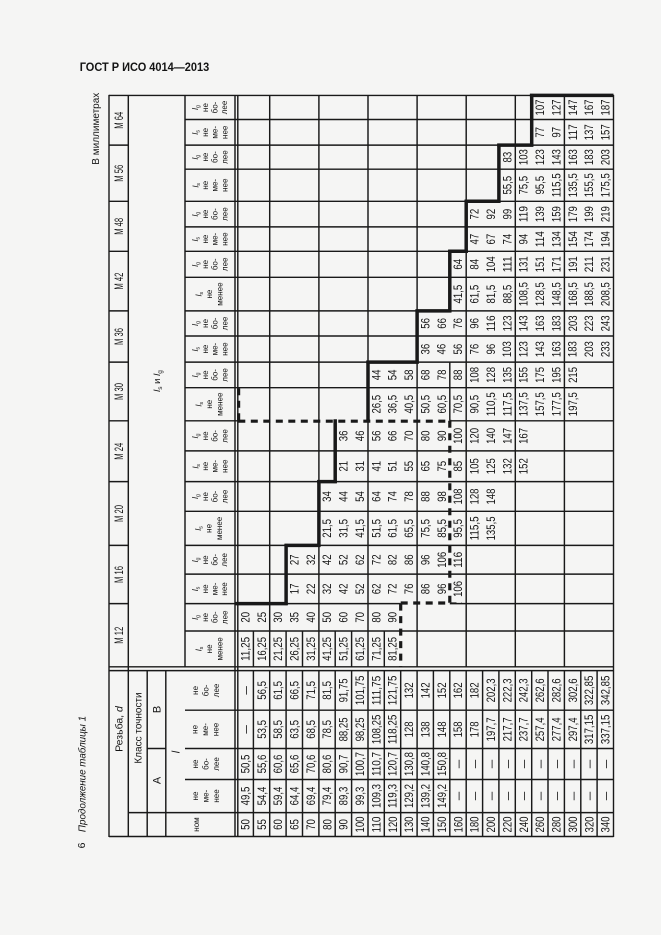 This screenshot has width=661, height=935. What do you see at coordinates (475, 348) in the screenshot?
I see `svg-text: 76` at bounding box center [475, 348].